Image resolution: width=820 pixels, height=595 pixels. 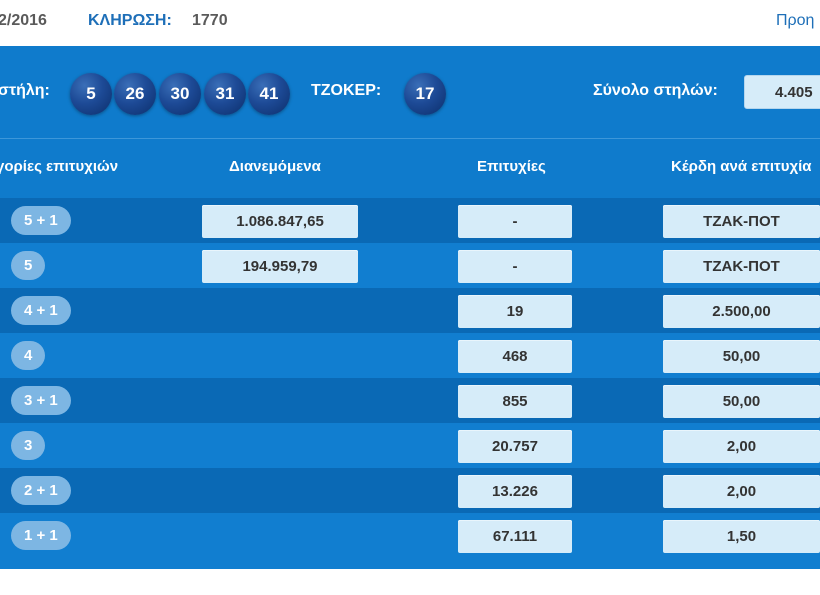 I want to click on category-pill: 3, so click(x=28, y=445).